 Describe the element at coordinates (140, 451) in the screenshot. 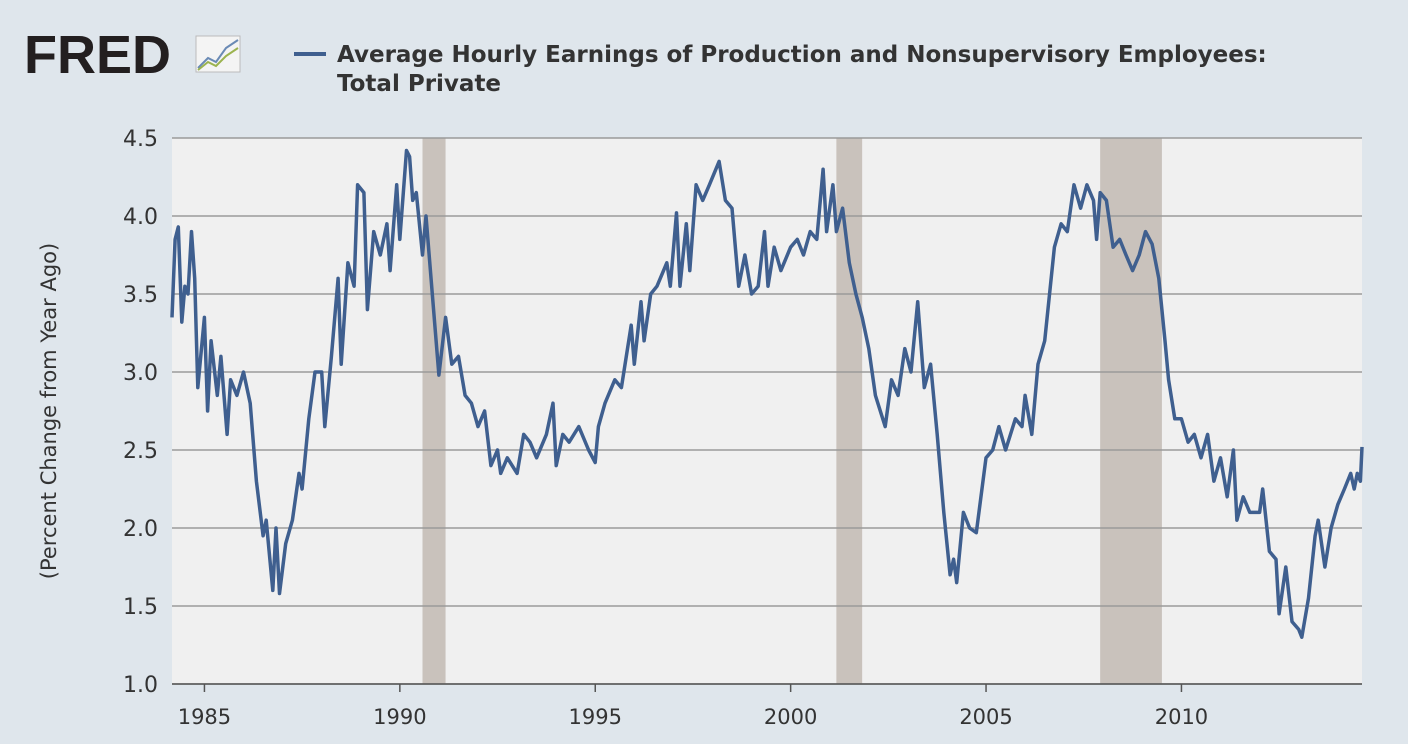

I see `y-tick-label: 2.5` at that location.